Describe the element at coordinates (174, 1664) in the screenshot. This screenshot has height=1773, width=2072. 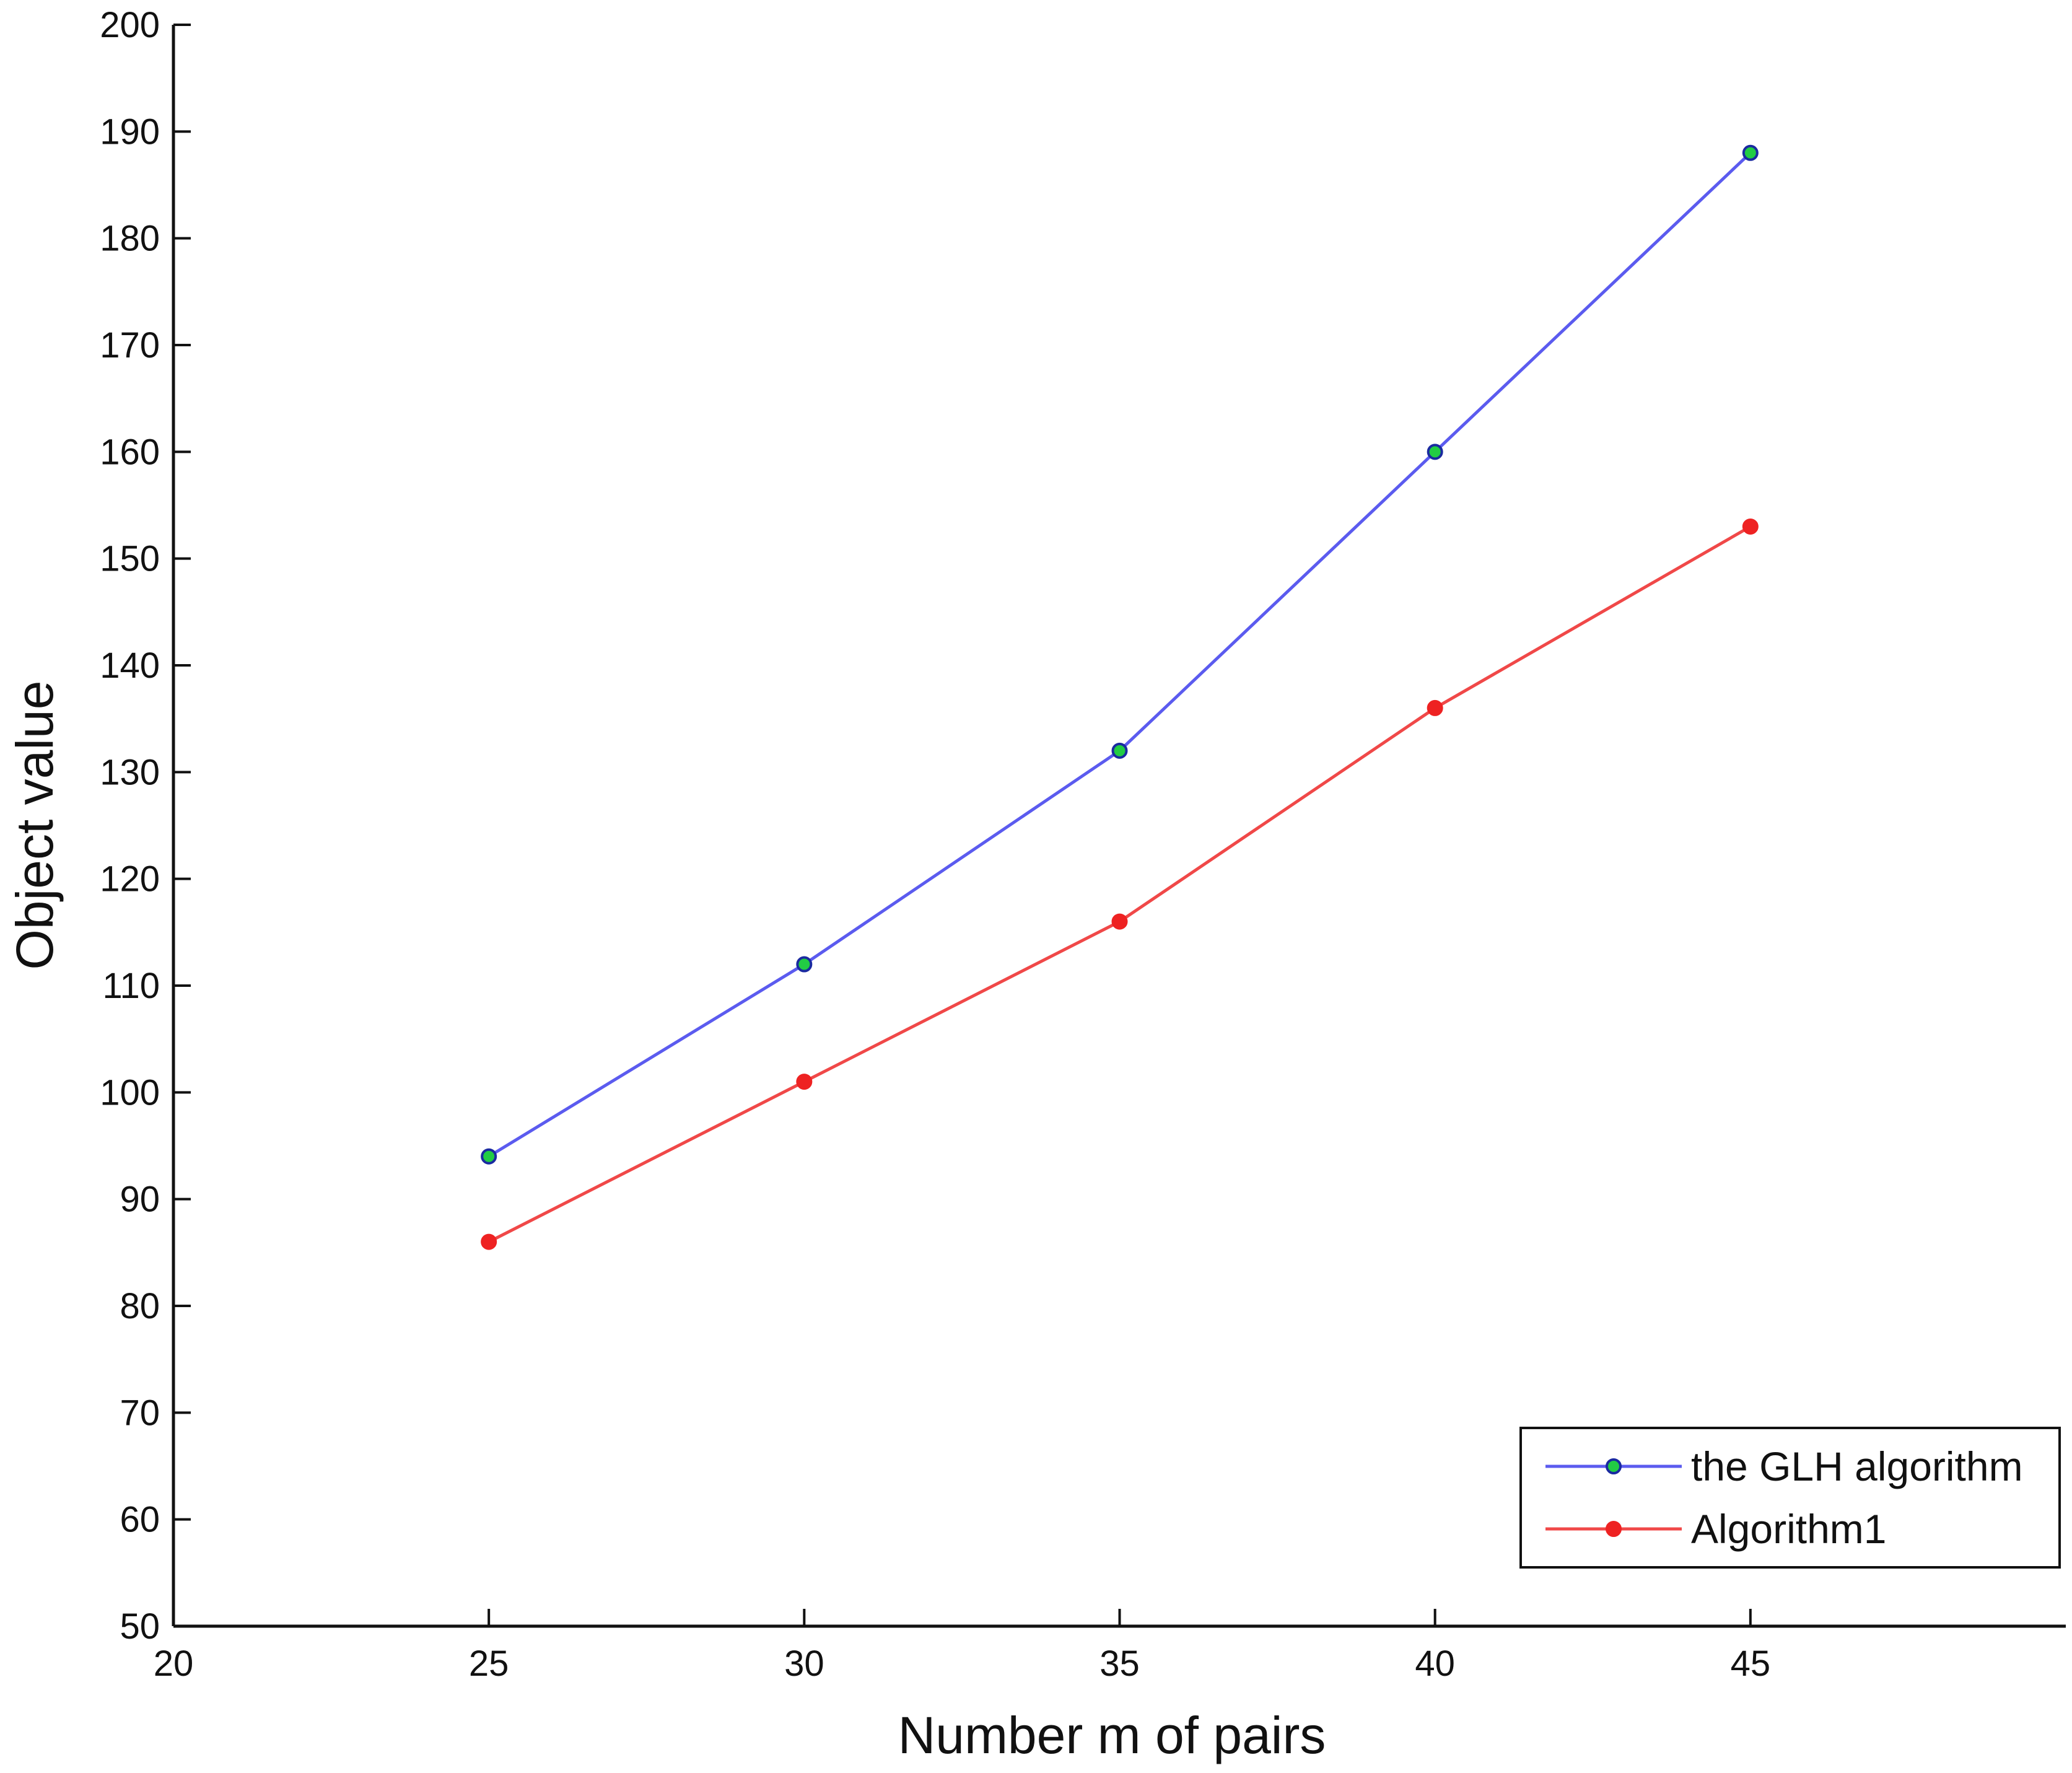
I see `x-tick-label: 20` at that location.